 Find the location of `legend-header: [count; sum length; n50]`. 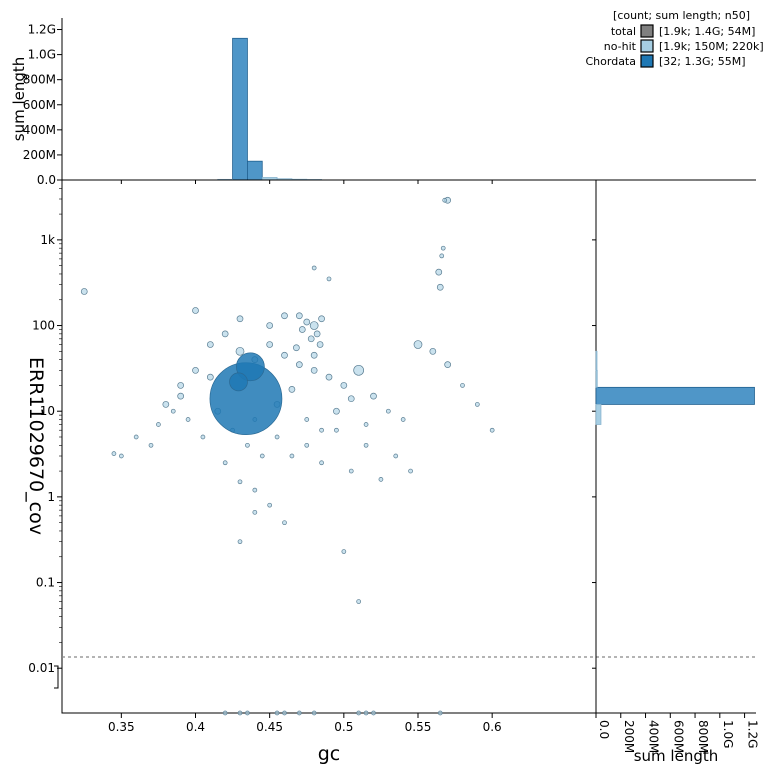

legend-header: [count; sum length; n50] is located at coordinates (681, 15).